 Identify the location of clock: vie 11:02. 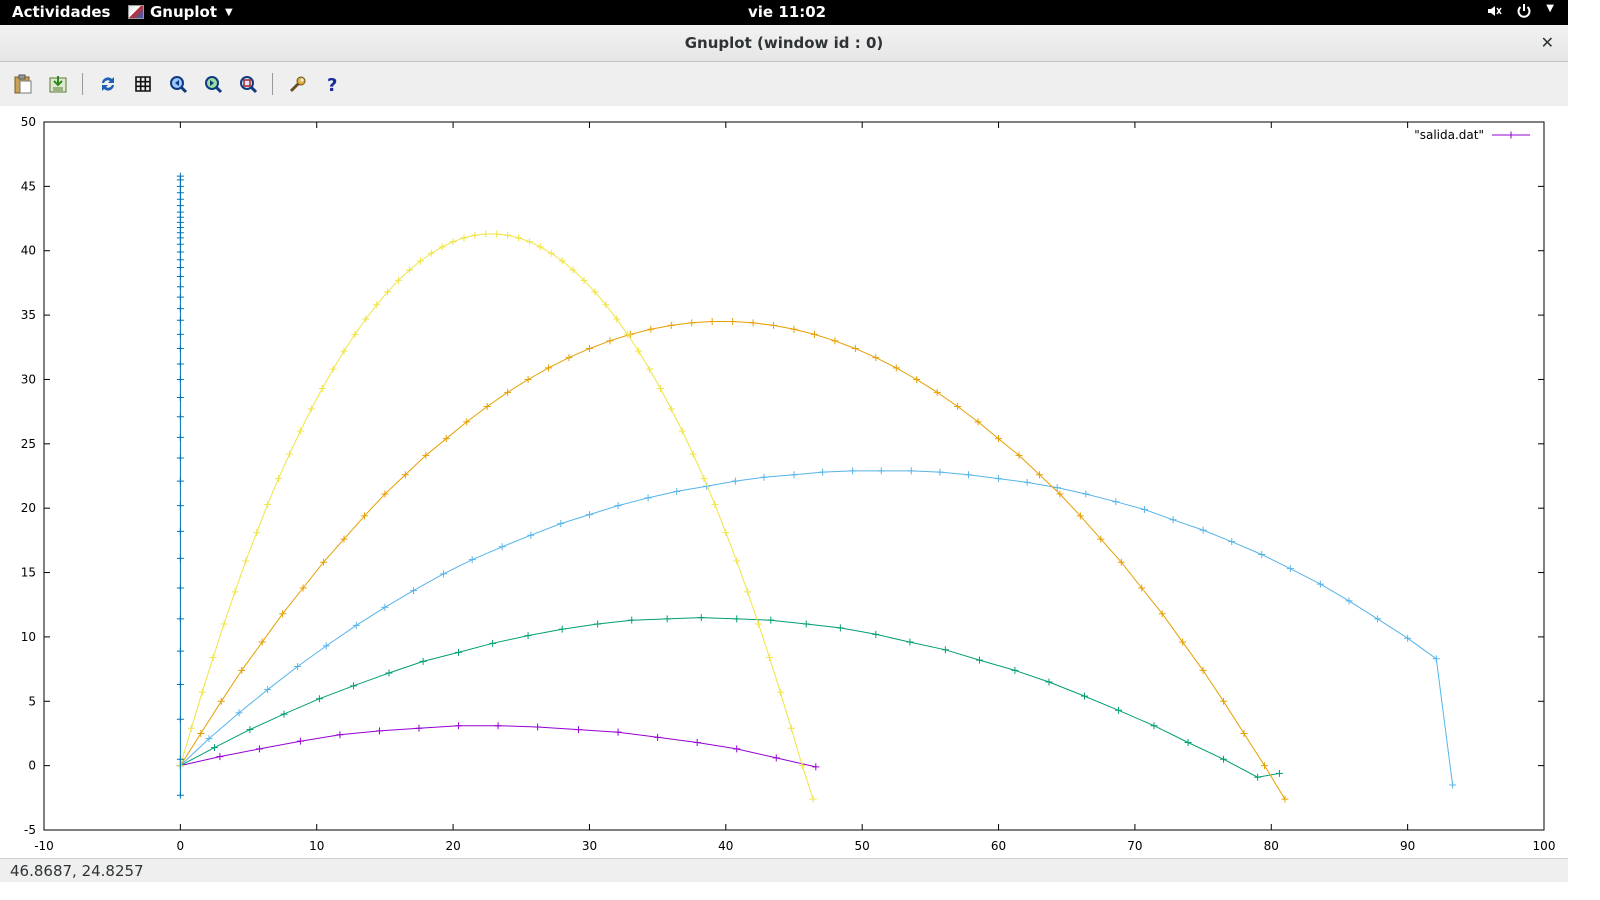
(787, 12).